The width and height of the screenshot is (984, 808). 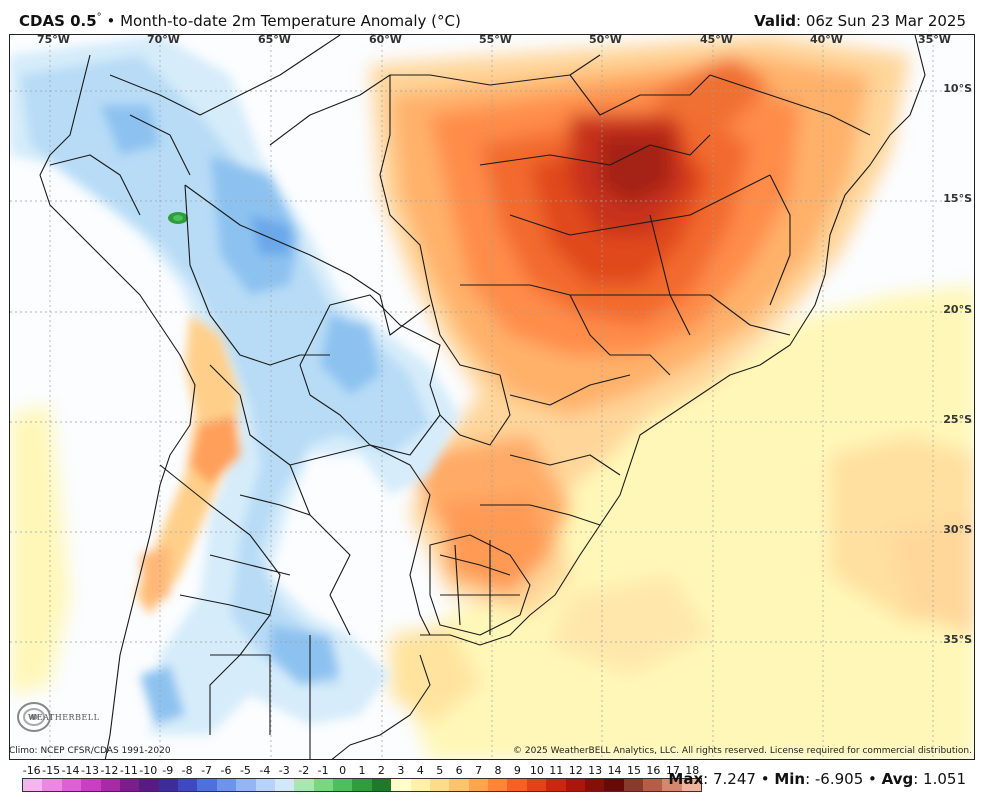 What do you see at coordinates (872, 779) in the screenshot?
I see `stats-sep-2: •` at bounding box center [872, 779].